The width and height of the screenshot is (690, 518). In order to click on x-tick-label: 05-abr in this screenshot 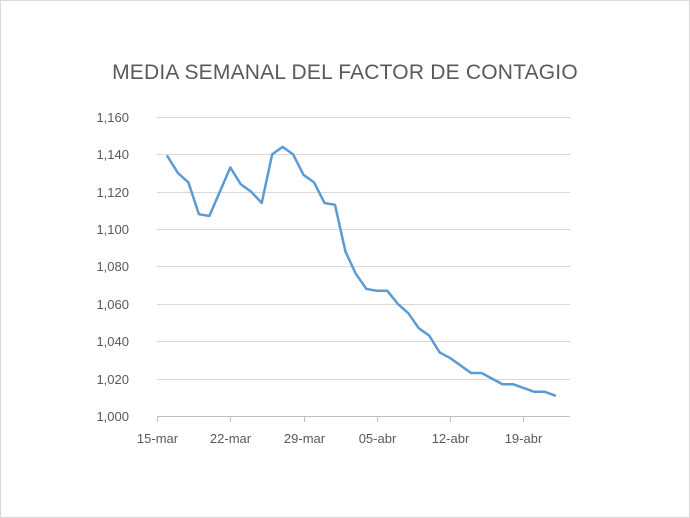, I will do `click(378, 438)`.